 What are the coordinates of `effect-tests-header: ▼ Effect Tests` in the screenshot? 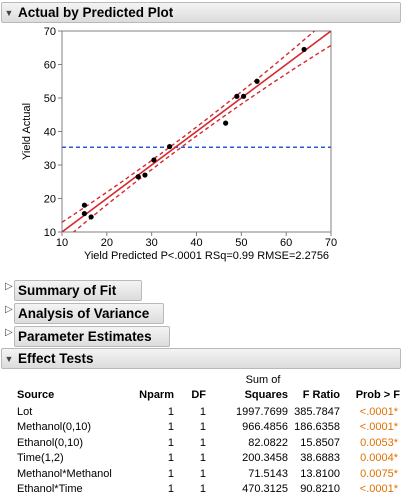 It's located at (201, 358).